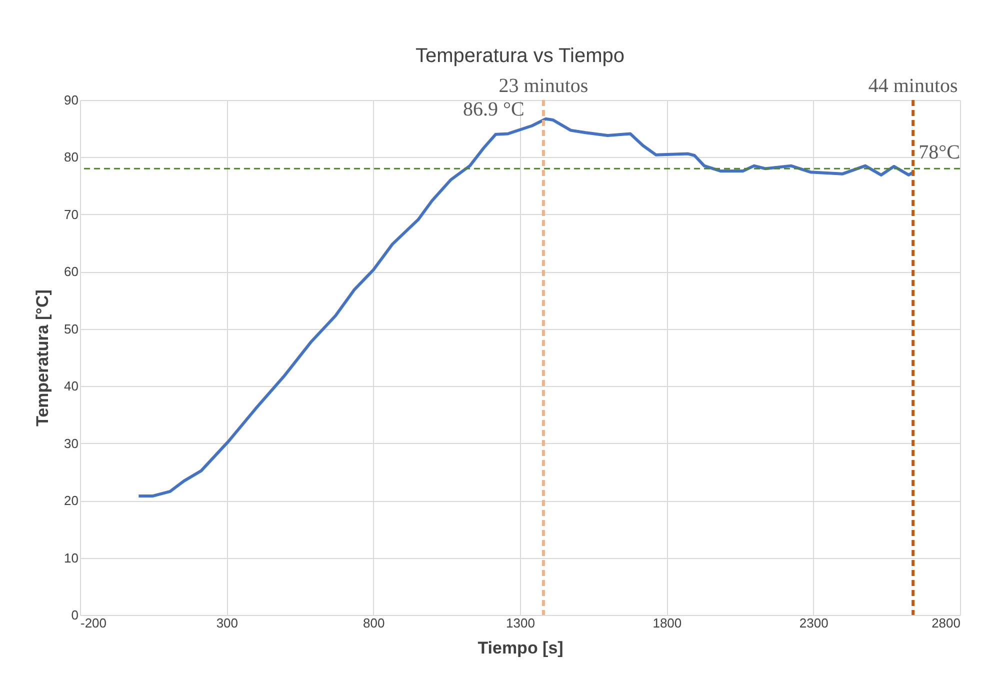 The width and height of the screenshot is (995, 679). What do you see at coordinates (520, 623) in the screenshot?
I see `x-tick-label: 1300` at bounding box center [520, 623].